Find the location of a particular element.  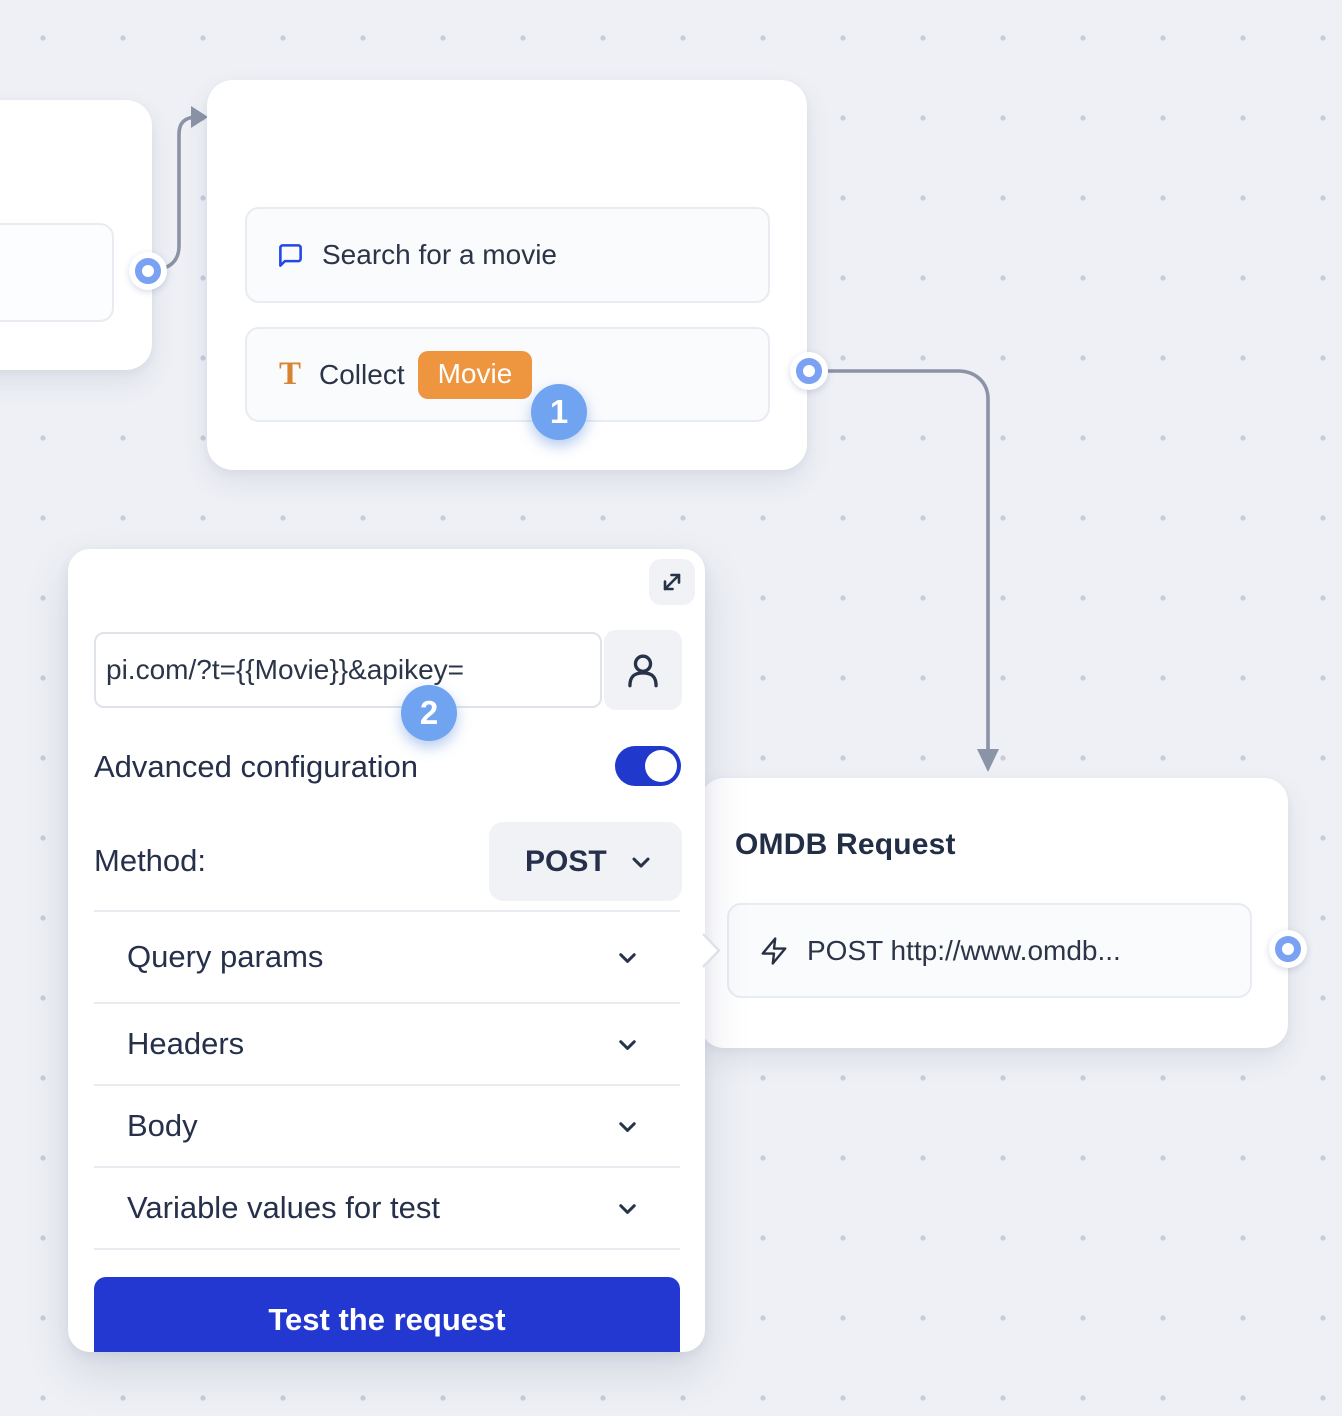

node-item-empty is located at coordinates (57, 272).